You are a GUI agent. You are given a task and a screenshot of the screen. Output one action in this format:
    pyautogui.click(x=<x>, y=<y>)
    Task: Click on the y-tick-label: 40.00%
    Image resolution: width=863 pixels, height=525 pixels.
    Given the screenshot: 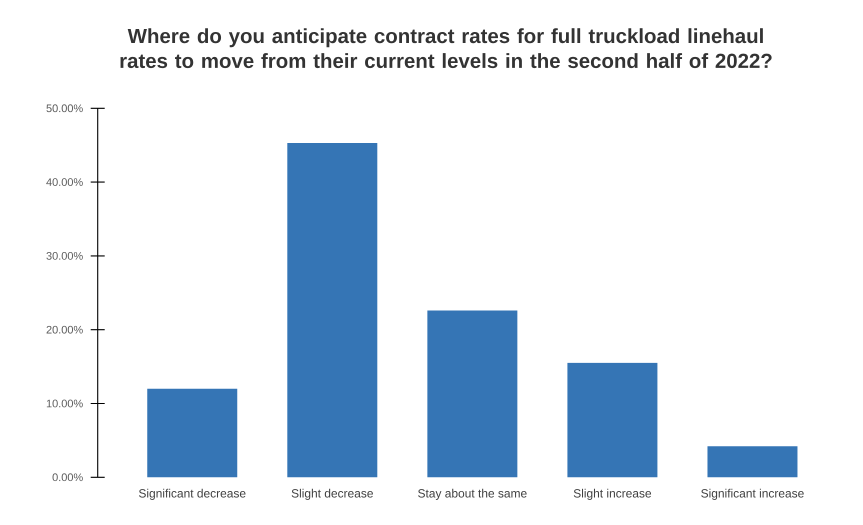 What is the action you would take?
    pyautogui.click(x=64, y=182)
    